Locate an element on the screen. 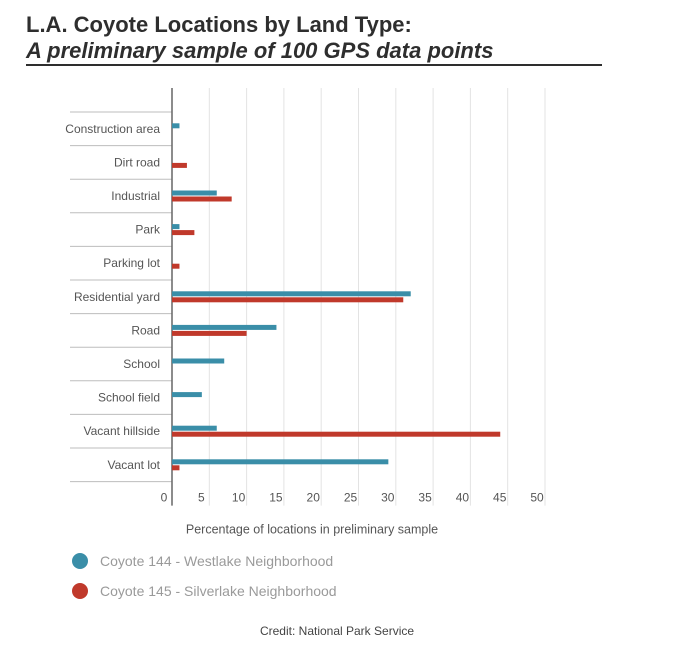  x-tick-label: 5 is located at coordinates (201, 498).